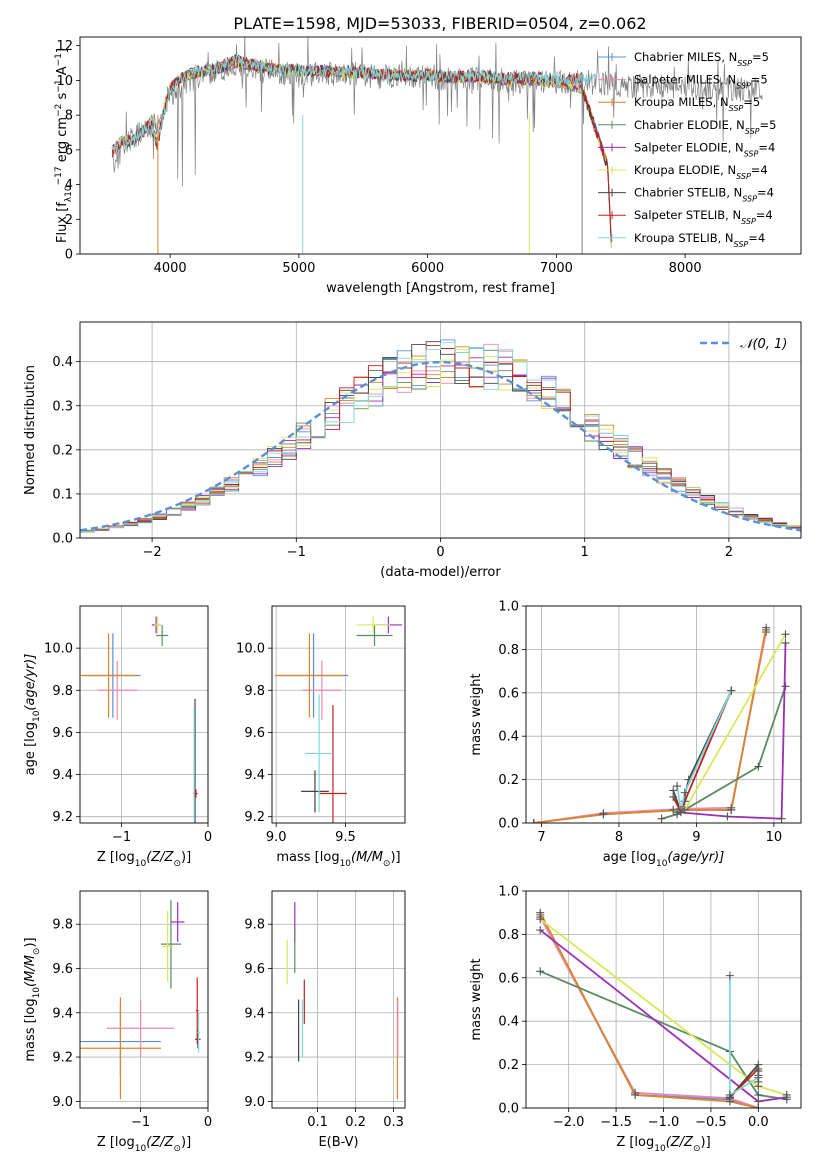  I want to click on y-tick-label: 0.3, so click(62, 406).